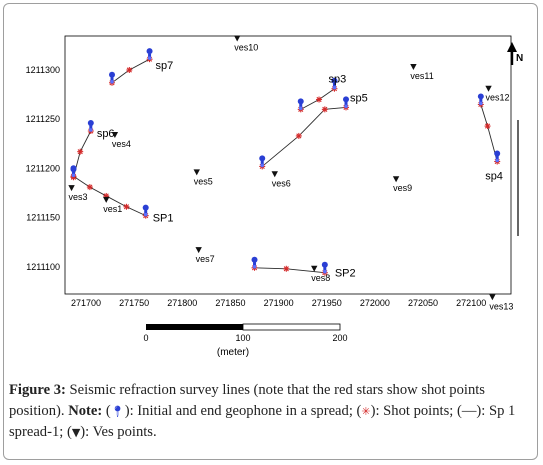 This screenshot has width=543, height=465. I want to click on scale-tick-100: 100, so click(242, 338).